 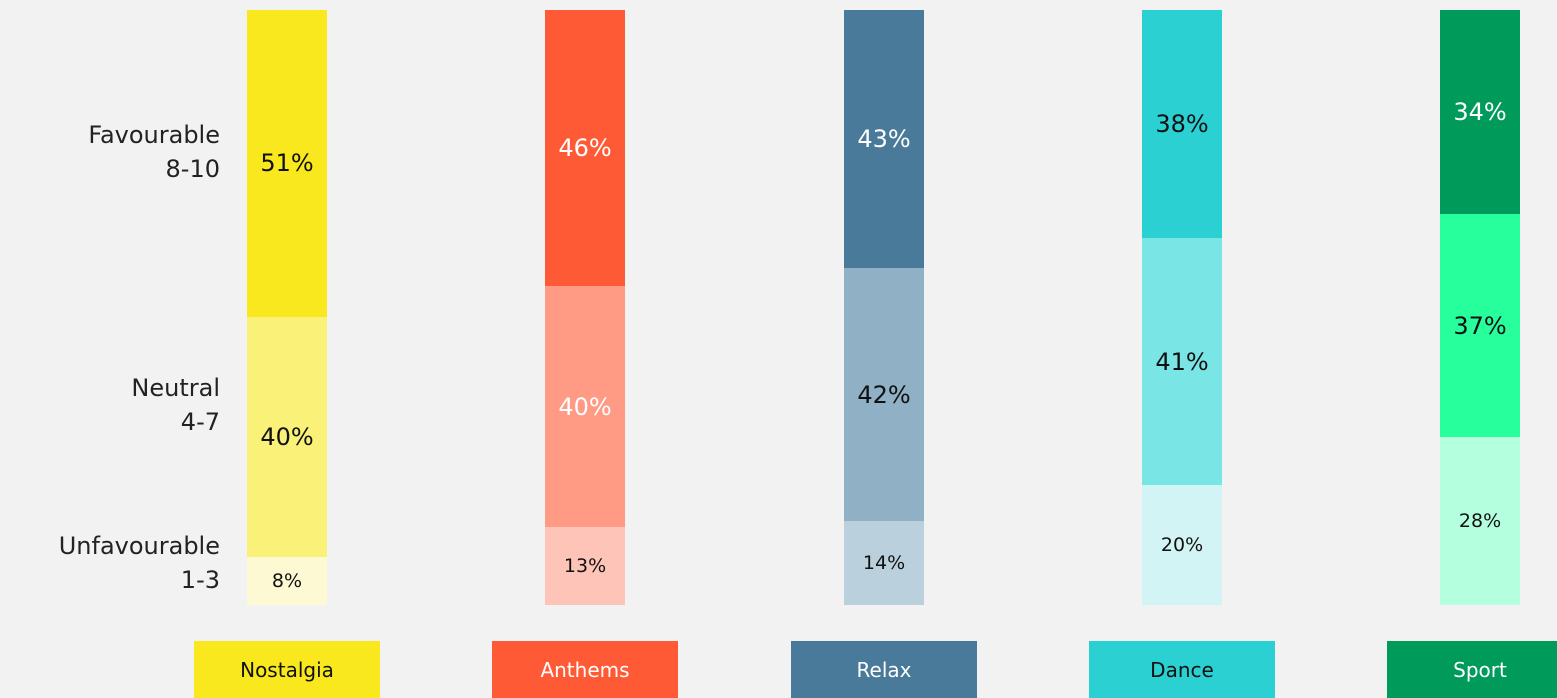 I want to click on bar-segment: 20, so click(x=1182, y=544).